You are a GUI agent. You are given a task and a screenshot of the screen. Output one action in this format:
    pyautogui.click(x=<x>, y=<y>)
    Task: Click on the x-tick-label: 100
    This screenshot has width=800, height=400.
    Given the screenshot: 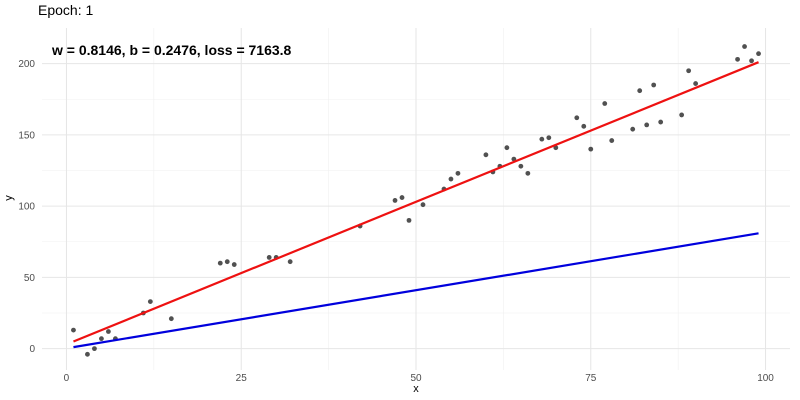 What is the action you would take?
    pyautogui.click(x=765, y=378)
    